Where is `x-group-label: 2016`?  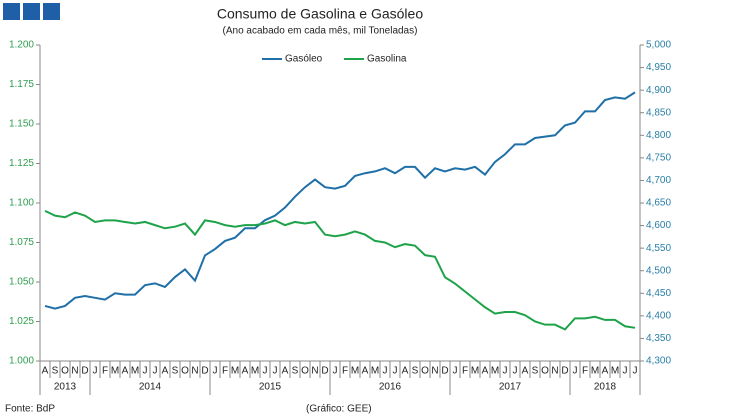 x-group-label: 2016 is located at coordinates (390, 387).